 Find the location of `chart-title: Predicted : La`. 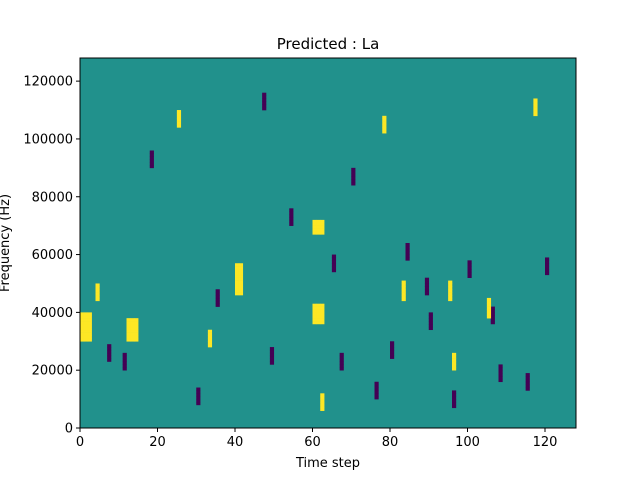

chart-title: Predicted : La is located at coordinates (328, 44).